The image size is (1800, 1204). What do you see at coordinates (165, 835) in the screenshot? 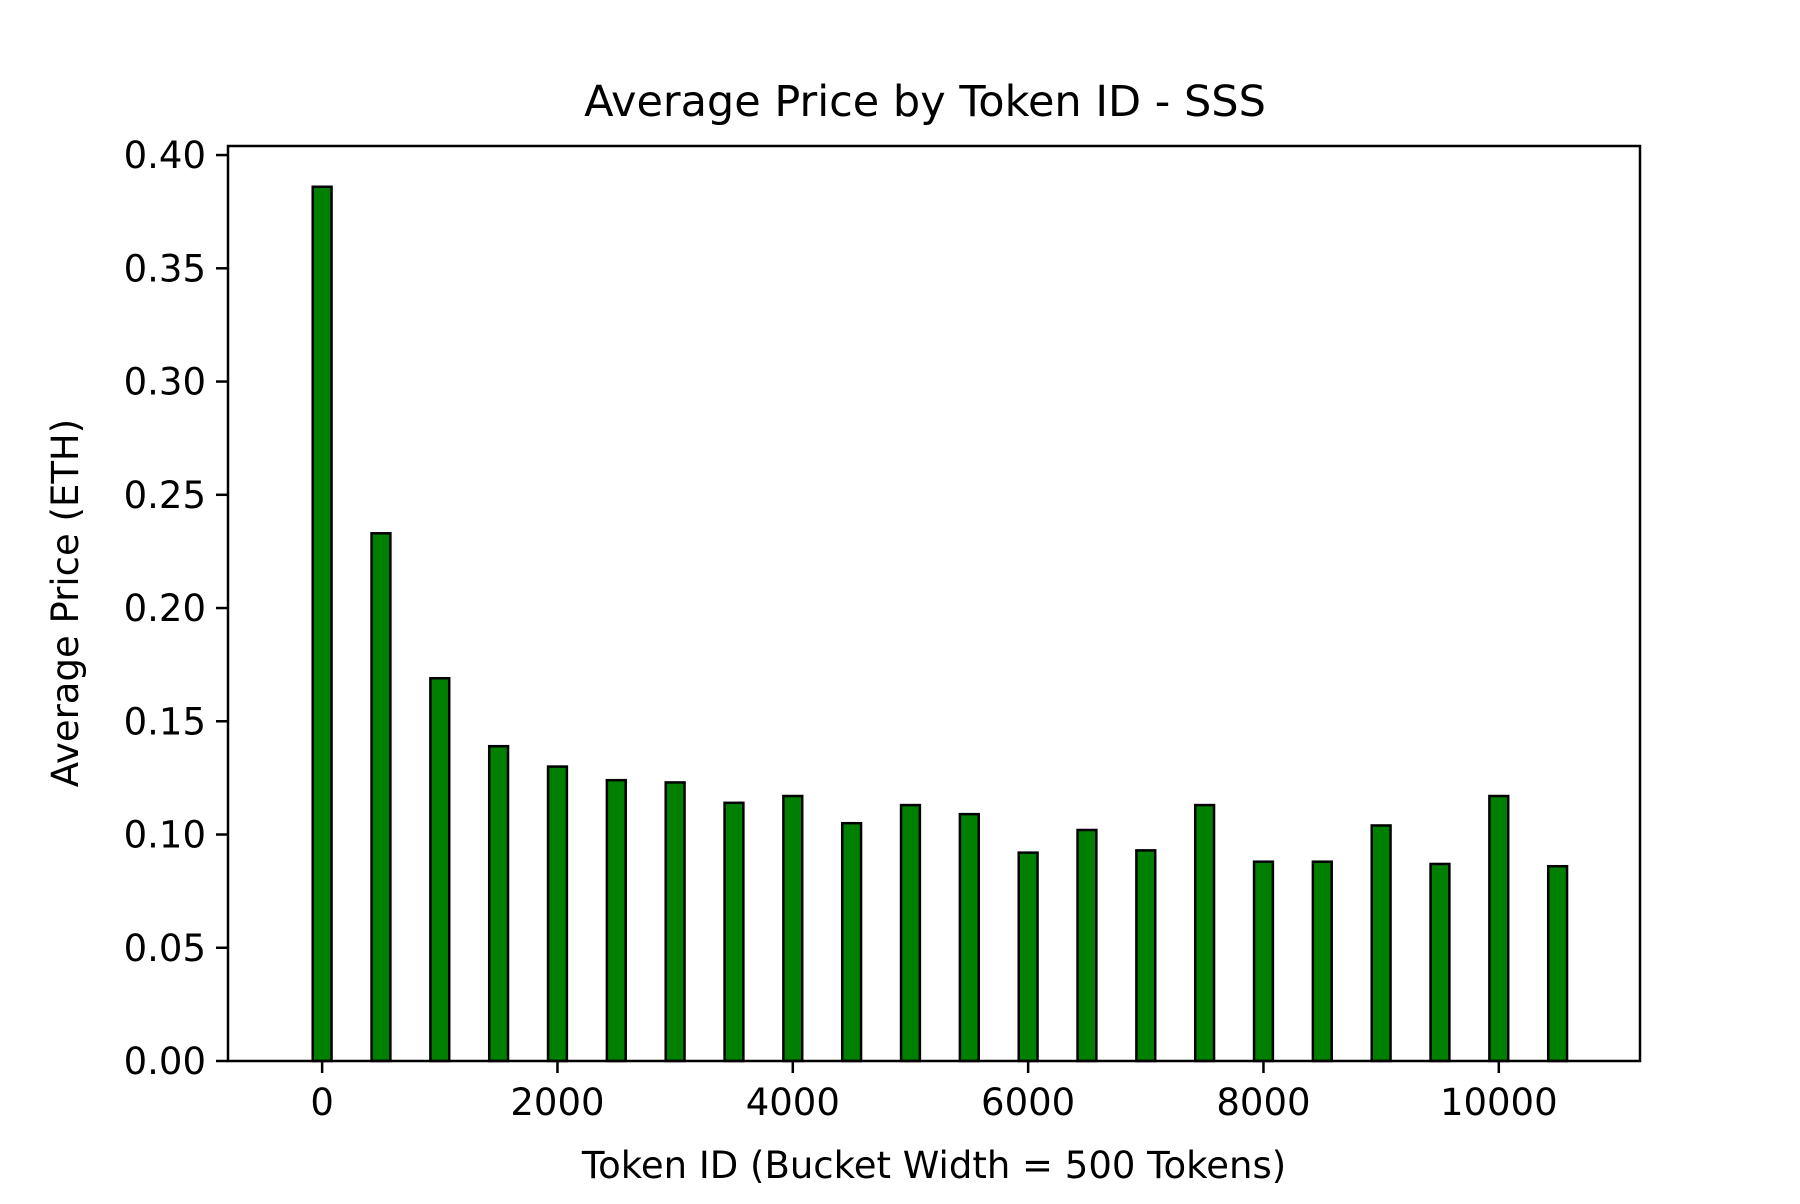
I see `y-tick-label: 0.10` at bounding box center [165, 835].